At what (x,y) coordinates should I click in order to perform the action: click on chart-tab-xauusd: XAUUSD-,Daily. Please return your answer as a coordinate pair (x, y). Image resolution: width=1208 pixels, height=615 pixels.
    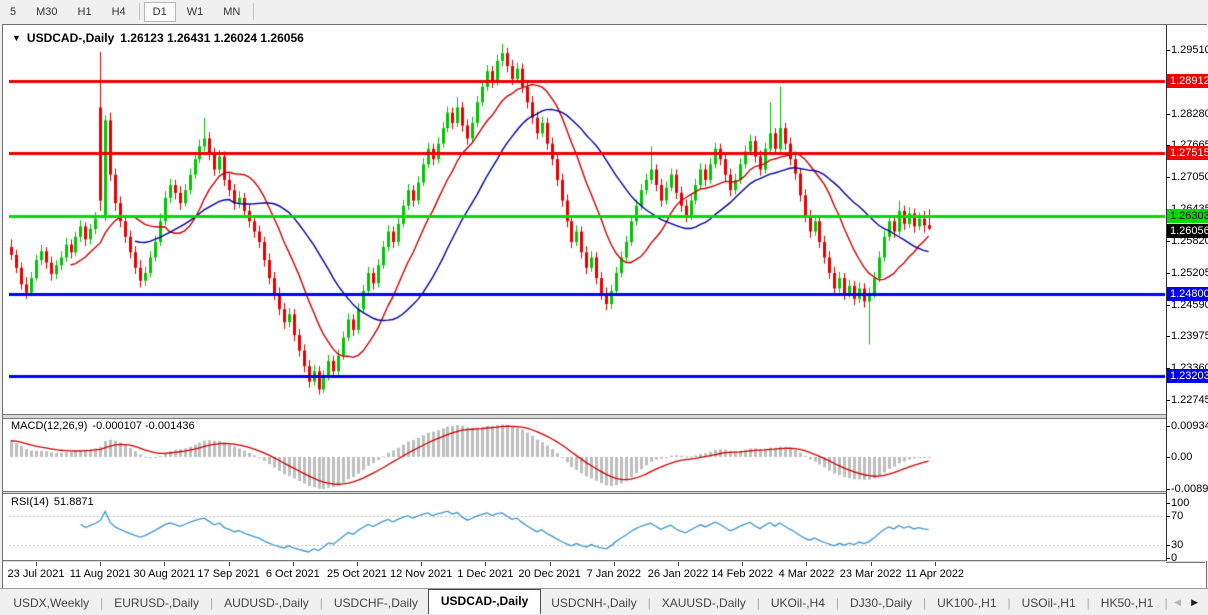
    Looking at the image, I should click on (703, 602).